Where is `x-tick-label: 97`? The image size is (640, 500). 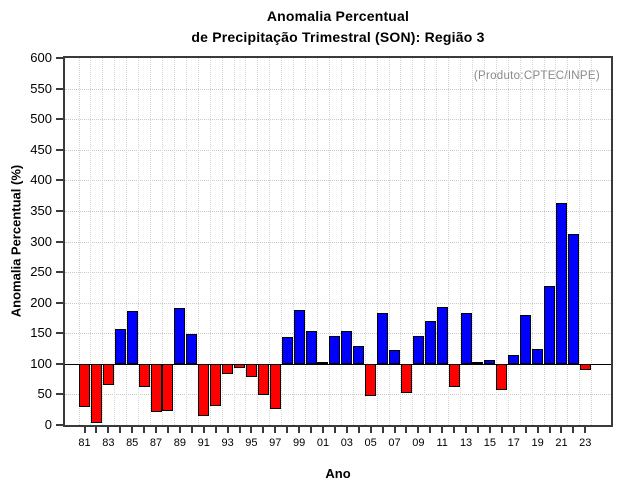 x-tick-label: 97 is located at coordinates (275, 443).